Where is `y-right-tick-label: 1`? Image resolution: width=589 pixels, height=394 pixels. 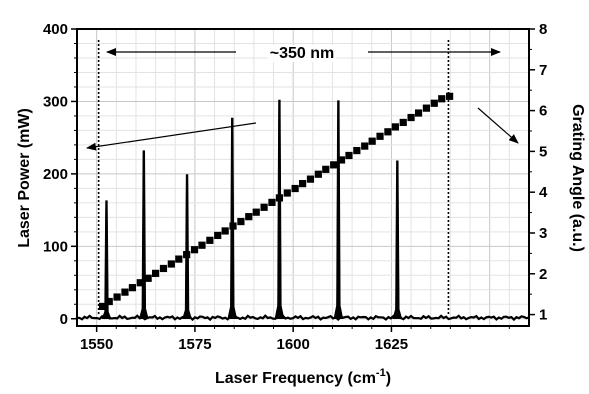 y-right-tick-label: 1 is located at coordinates (543, 315).